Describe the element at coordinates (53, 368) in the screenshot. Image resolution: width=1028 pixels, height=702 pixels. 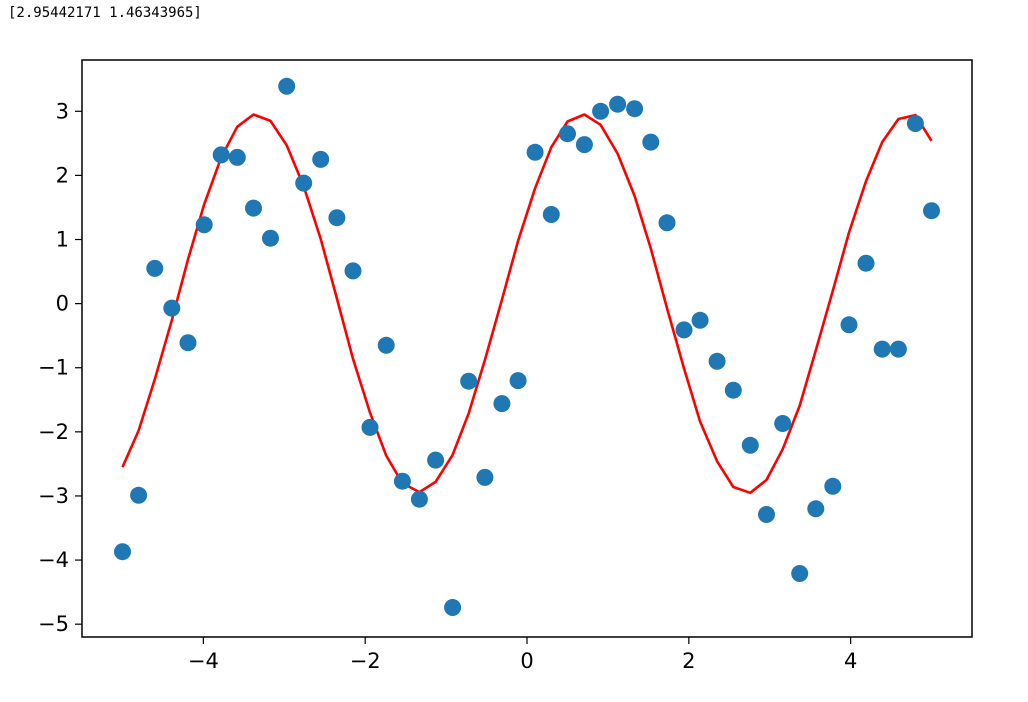
I see `y-tick-label: −1` at that location.